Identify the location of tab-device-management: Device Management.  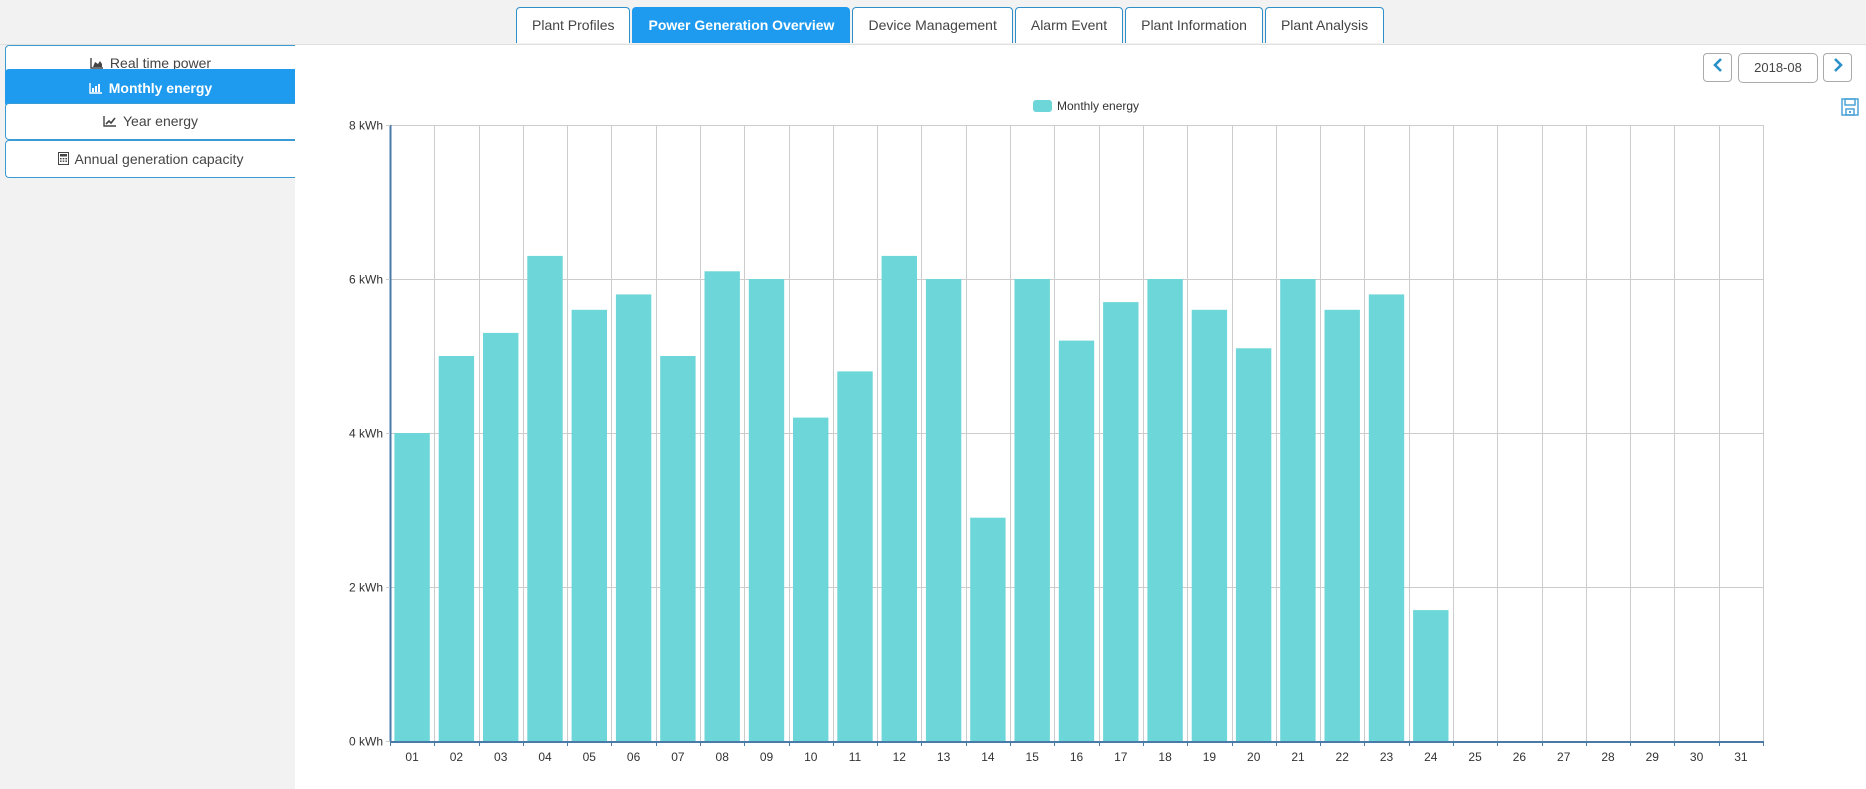
(932, 25).